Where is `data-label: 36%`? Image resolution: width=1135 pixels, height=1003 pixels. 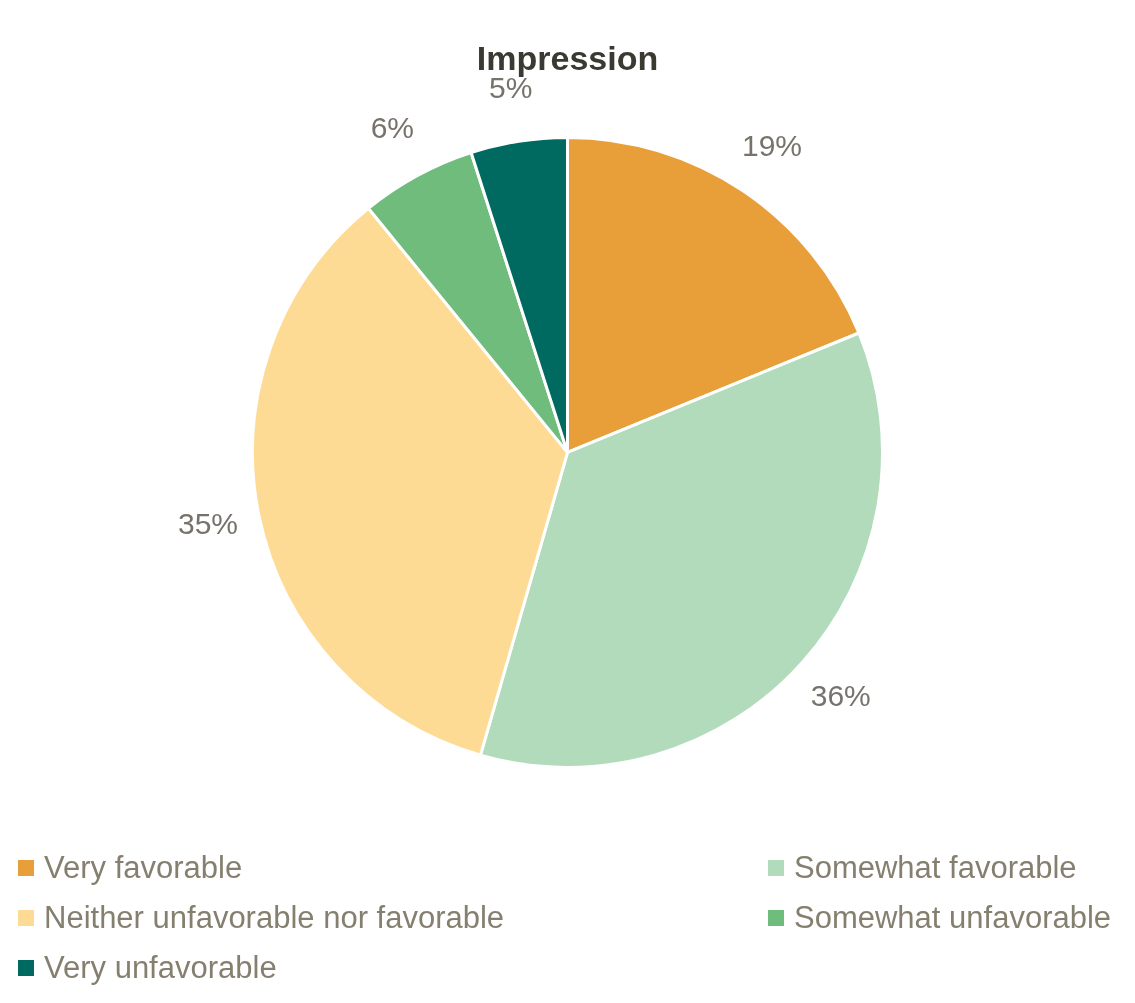 data-label: 36% is located at coordinates (840, 695).